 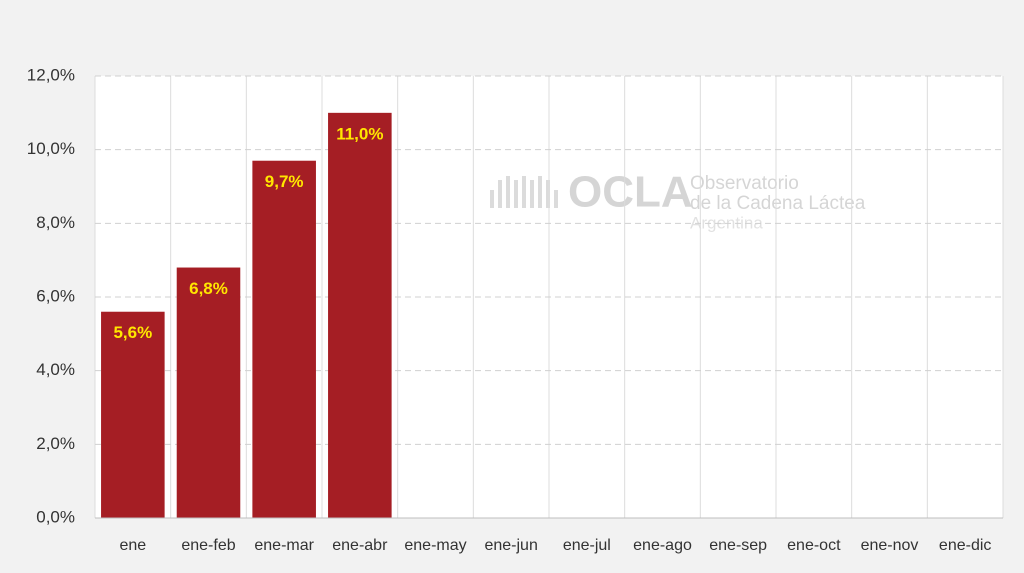 I want to click on y-tick-label: 8,0%, so click(x=55, y=222).